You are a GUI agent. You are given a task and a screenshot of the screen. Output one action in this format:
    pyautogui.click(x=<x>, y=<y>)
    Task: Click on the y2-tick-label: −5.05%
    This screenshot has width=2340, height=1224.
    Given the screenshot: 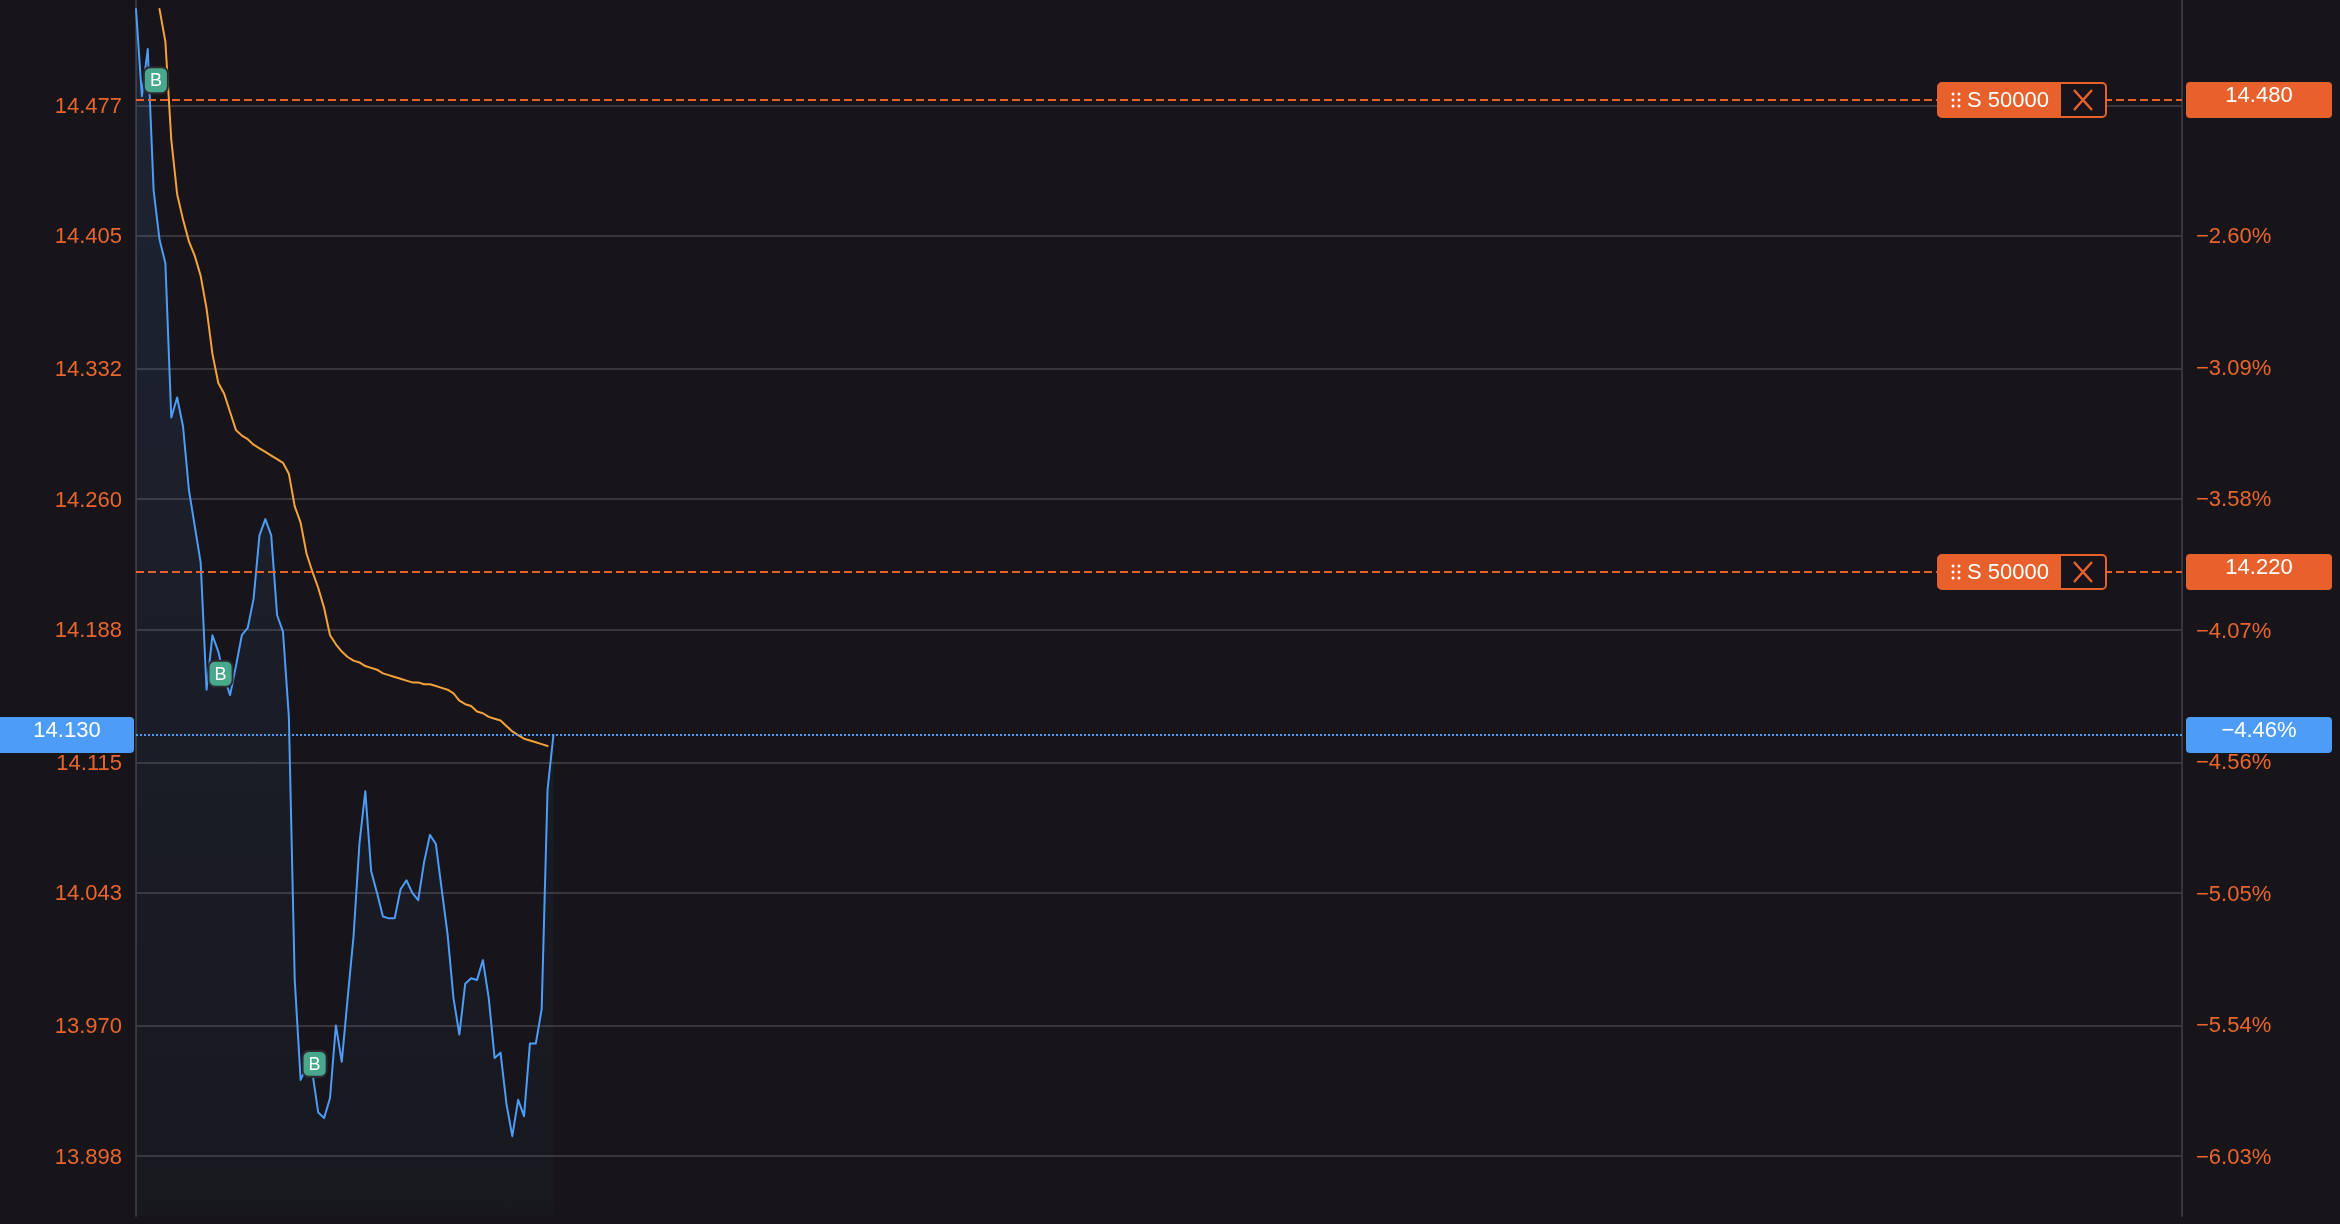 What is the action you would take?
    pyautogui.click(x=2234, y=893)
    